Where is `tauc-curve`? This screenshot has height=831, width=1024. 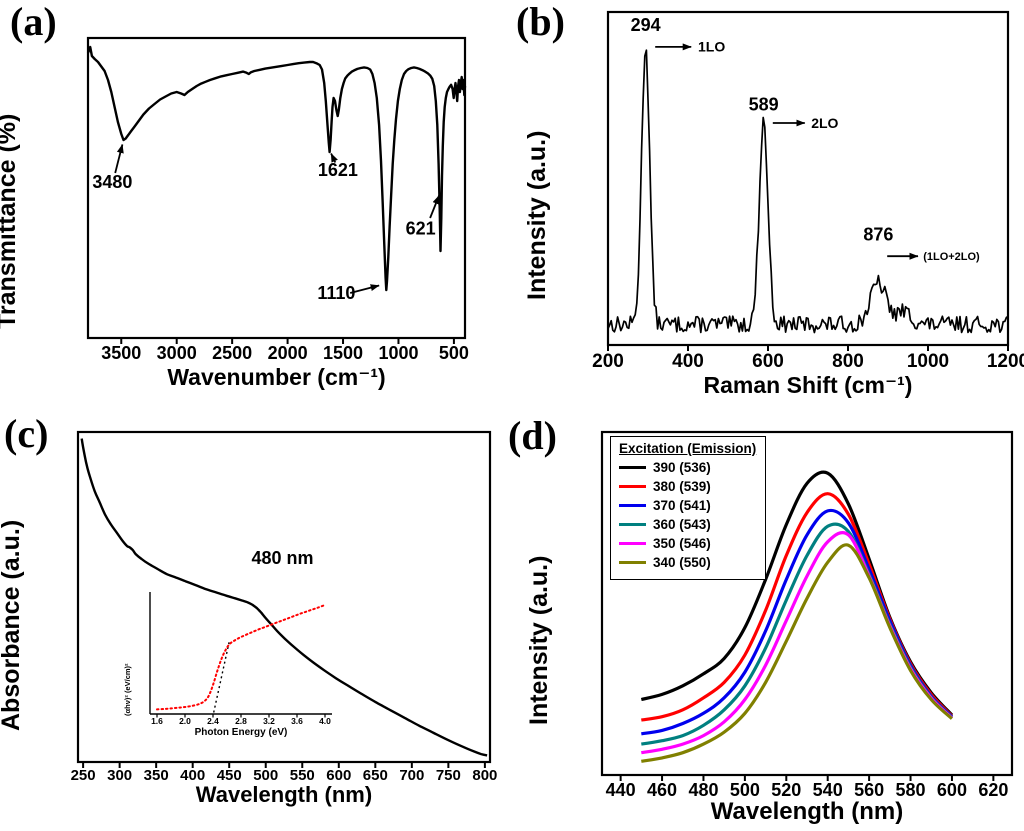
tauc-curve is located at coordinates (241, 657).